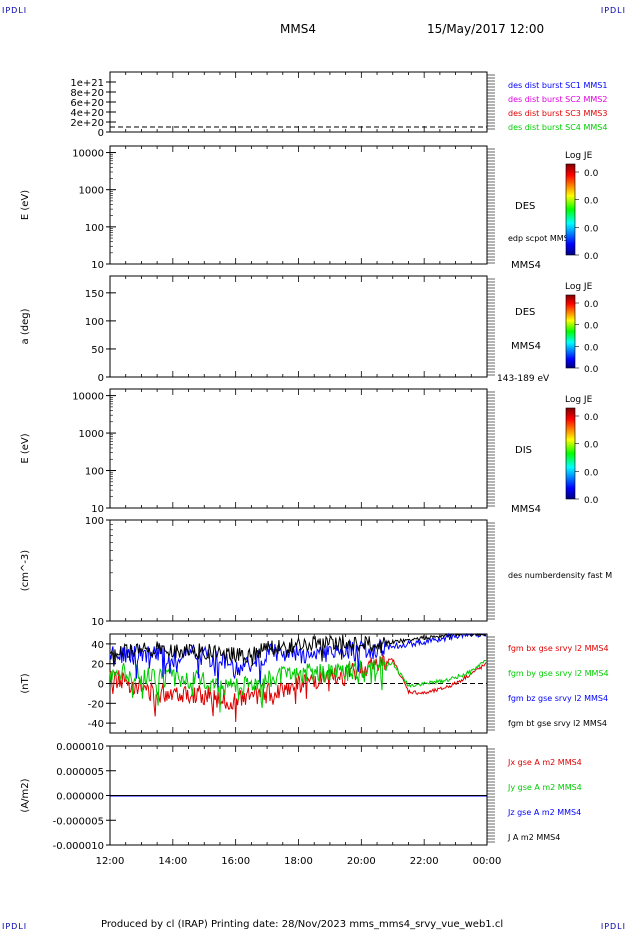 The image size is (630, 934). I want to click on corner-label-bl: IPDLI, so click(15, 926).